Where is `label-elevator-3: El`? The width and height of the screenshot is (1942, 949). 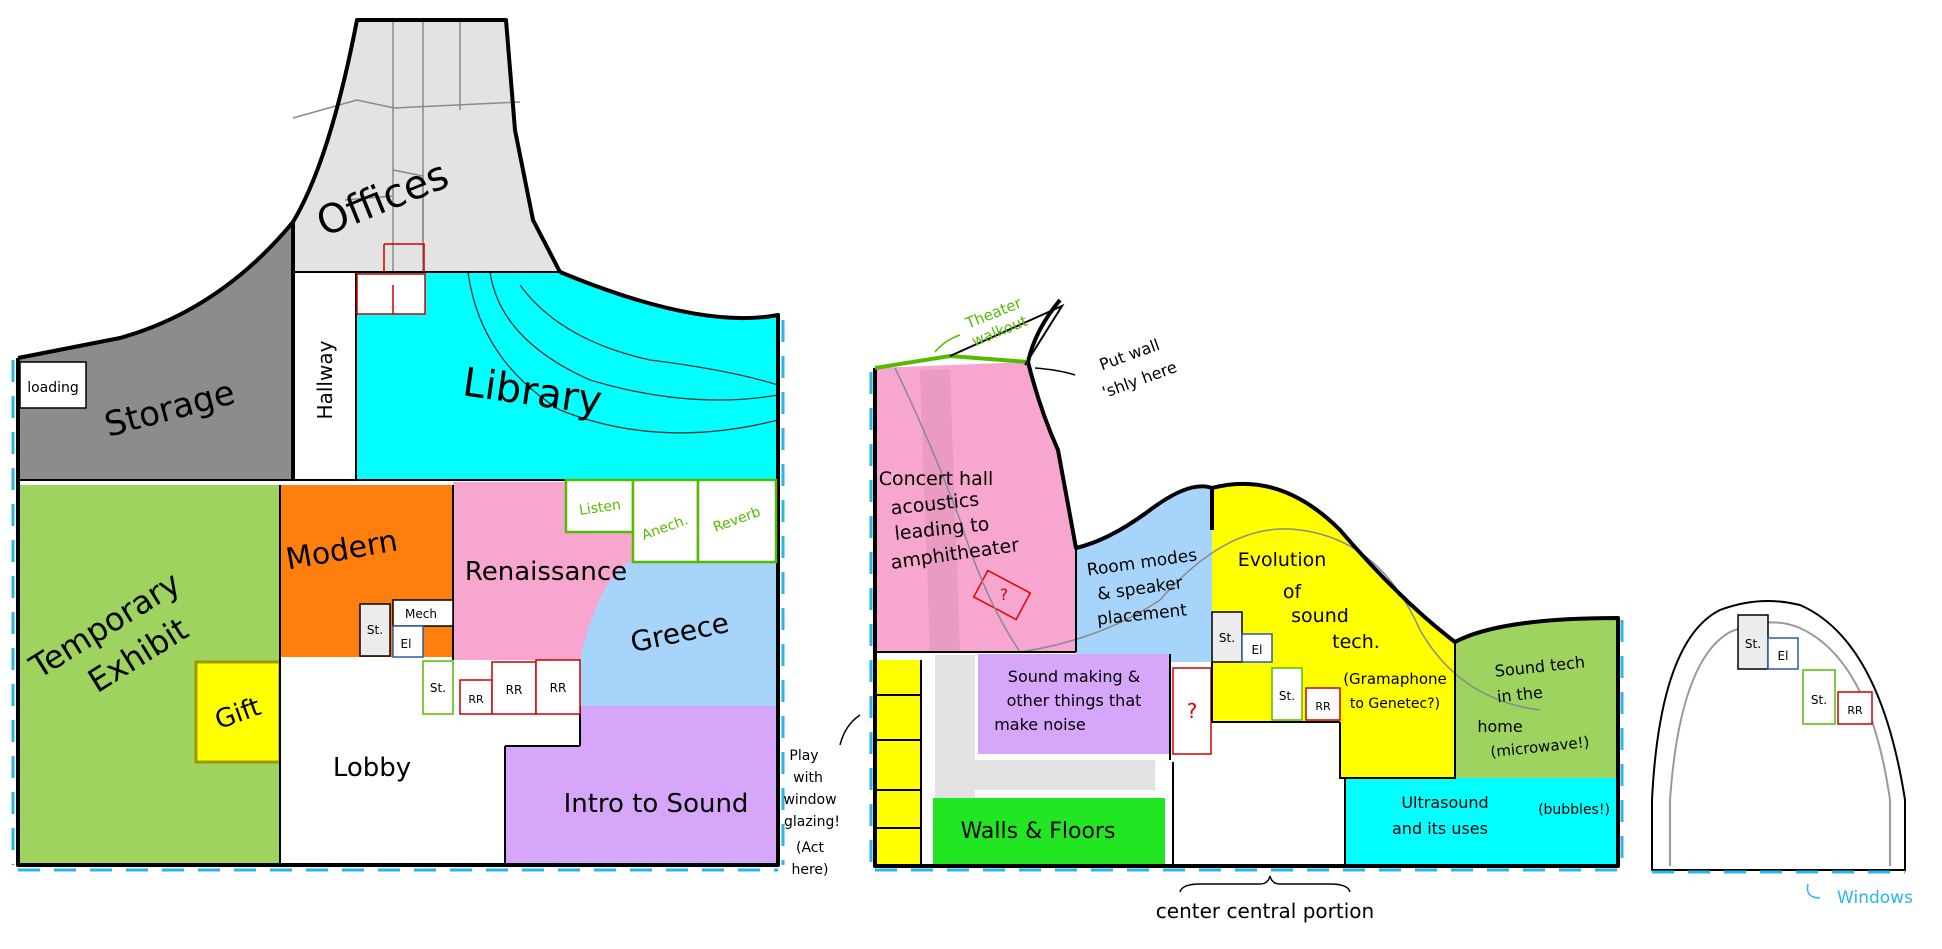 label-elevator-3: El is located at coordinates (1783, 656).